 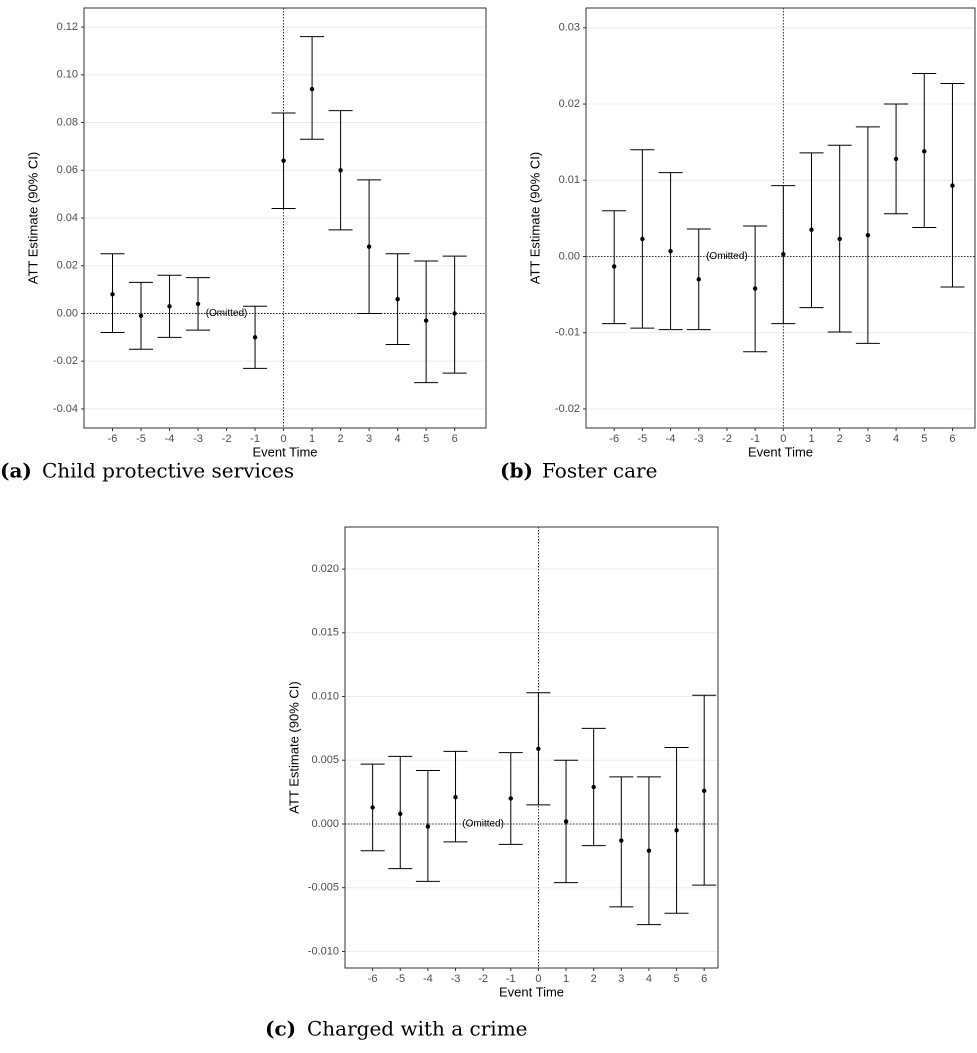 I want to click on caption-label: (a), so click(x=16, y=471).